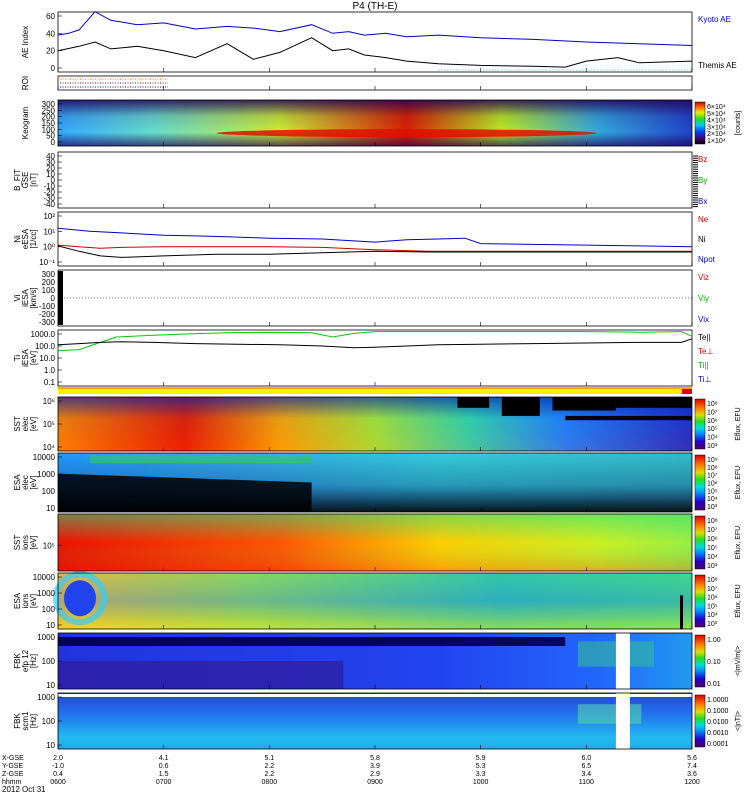 This screenshot has width=750, height=800. I want to click on x-tick-hhmm: 1100, so click(586, 782).